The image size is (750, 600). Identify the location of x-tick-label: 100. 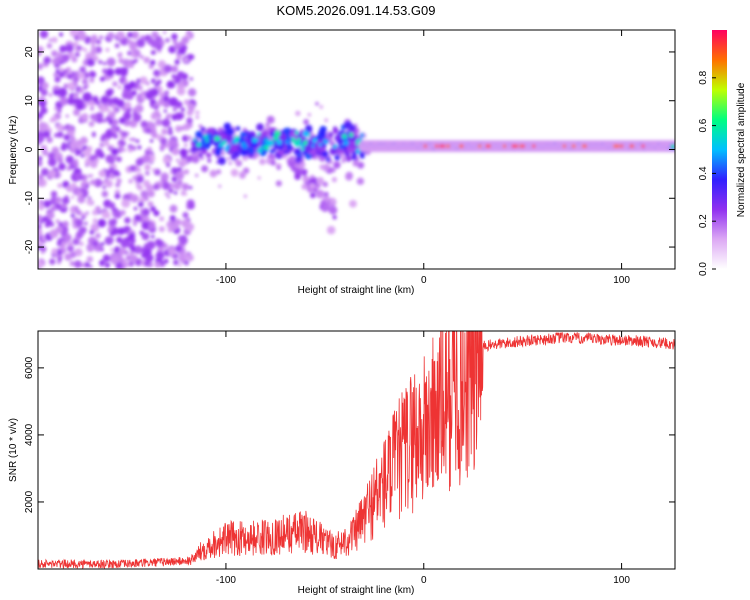
(621, 580).